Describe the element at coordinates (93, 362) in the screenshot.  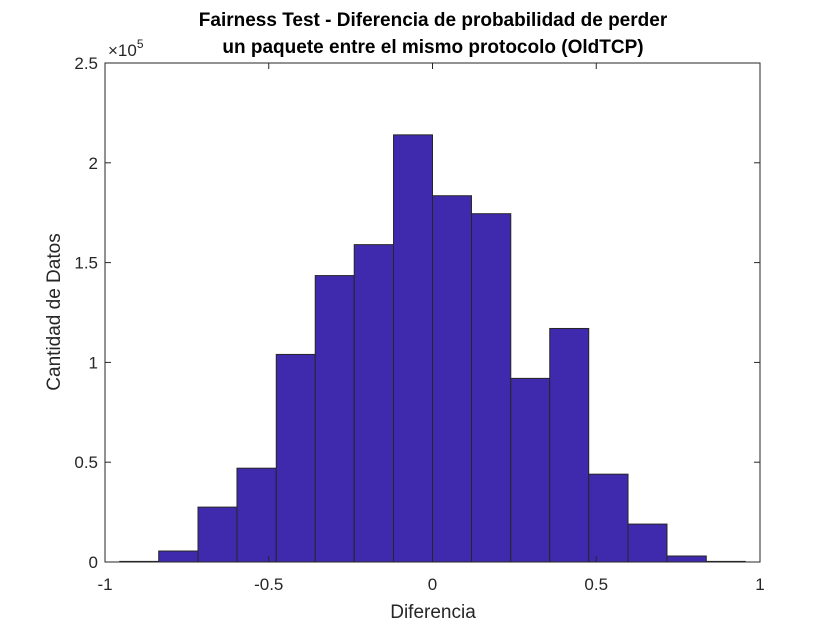
I see `y-tick-label: 1` at that location.